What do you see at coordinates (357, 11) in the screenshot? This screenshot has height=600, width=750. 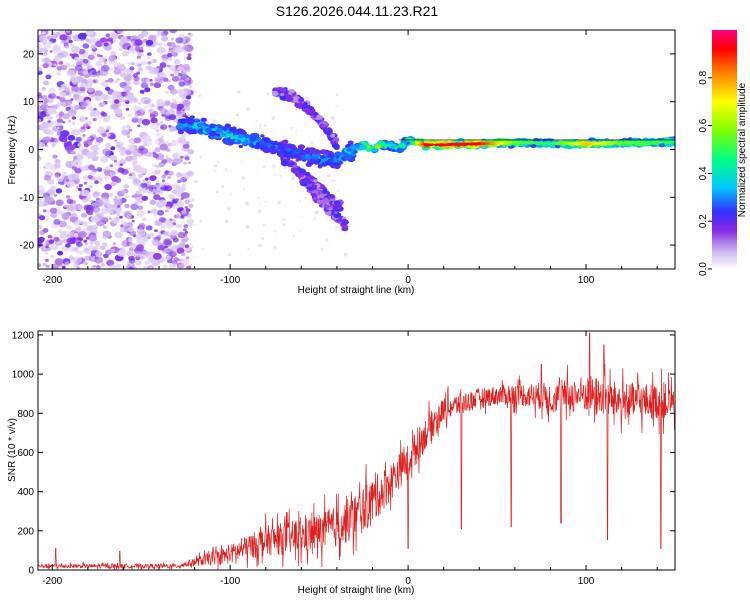 I see `chart-title: S126.2026.044.11.23.R21` at bounding box center [357, 11].